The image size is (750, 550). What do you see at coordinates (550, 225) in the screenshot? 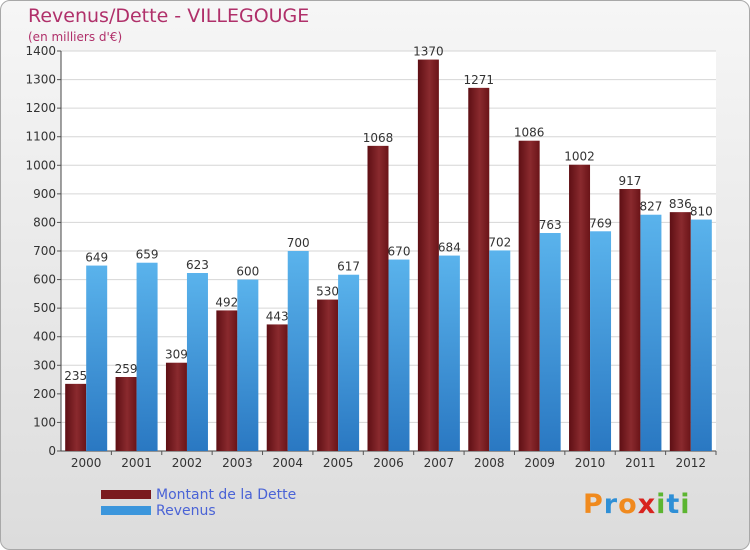
I see `data-label-revenus: 763` at bounding box center [550, 225].